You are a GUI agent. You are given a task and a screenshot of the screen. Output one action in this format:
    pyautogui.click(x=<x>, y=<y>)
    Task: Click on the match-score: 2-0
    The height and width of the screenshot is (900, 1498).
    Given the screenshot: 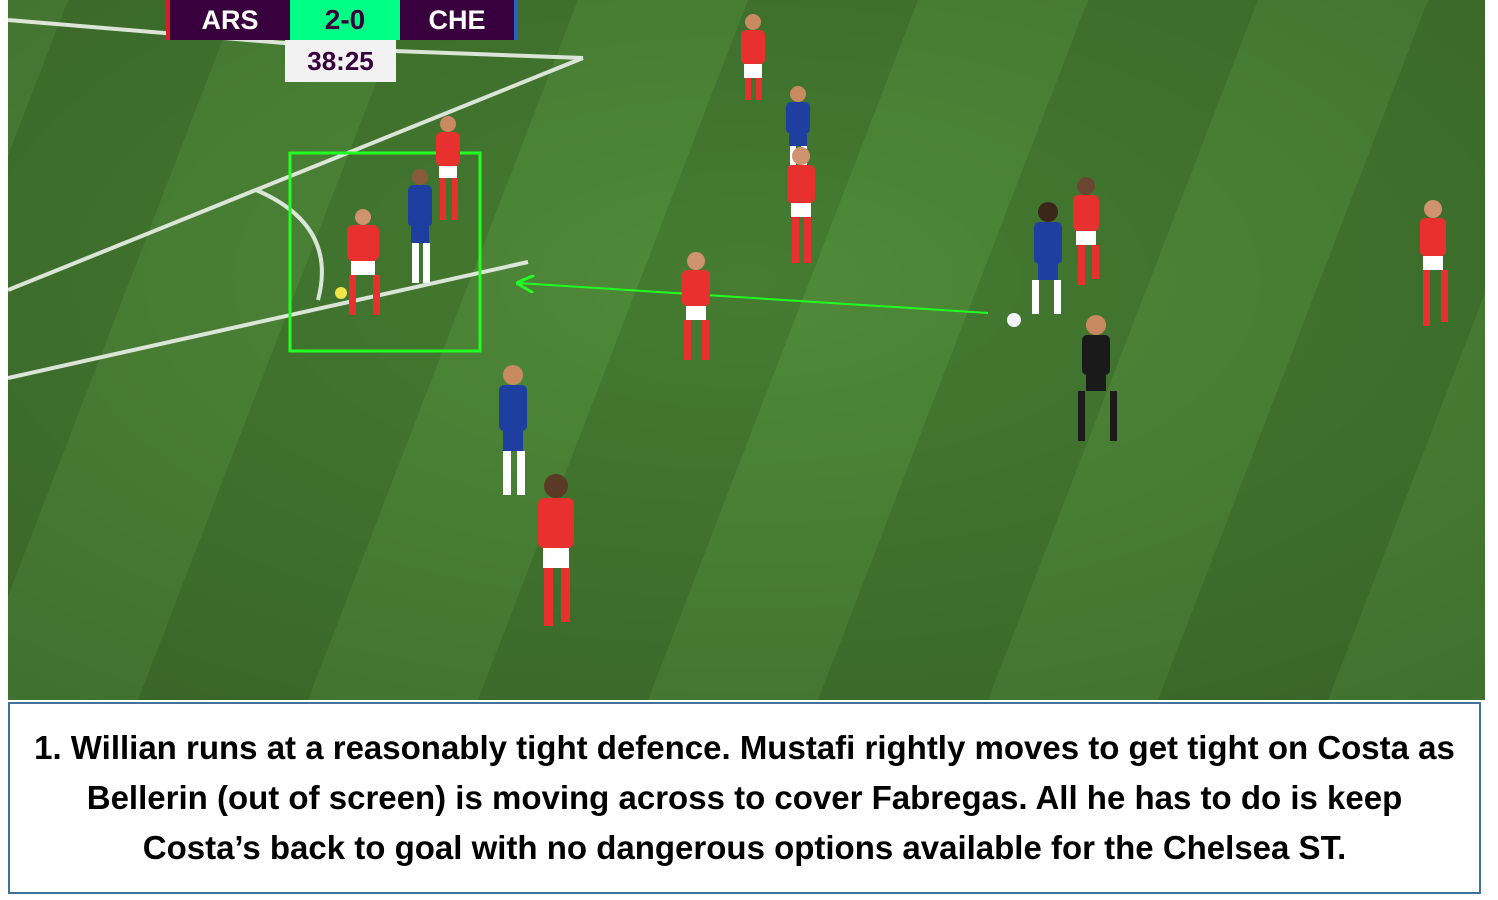 What is the action you would take?
    pyautogui.click(x=345, y=20)
    